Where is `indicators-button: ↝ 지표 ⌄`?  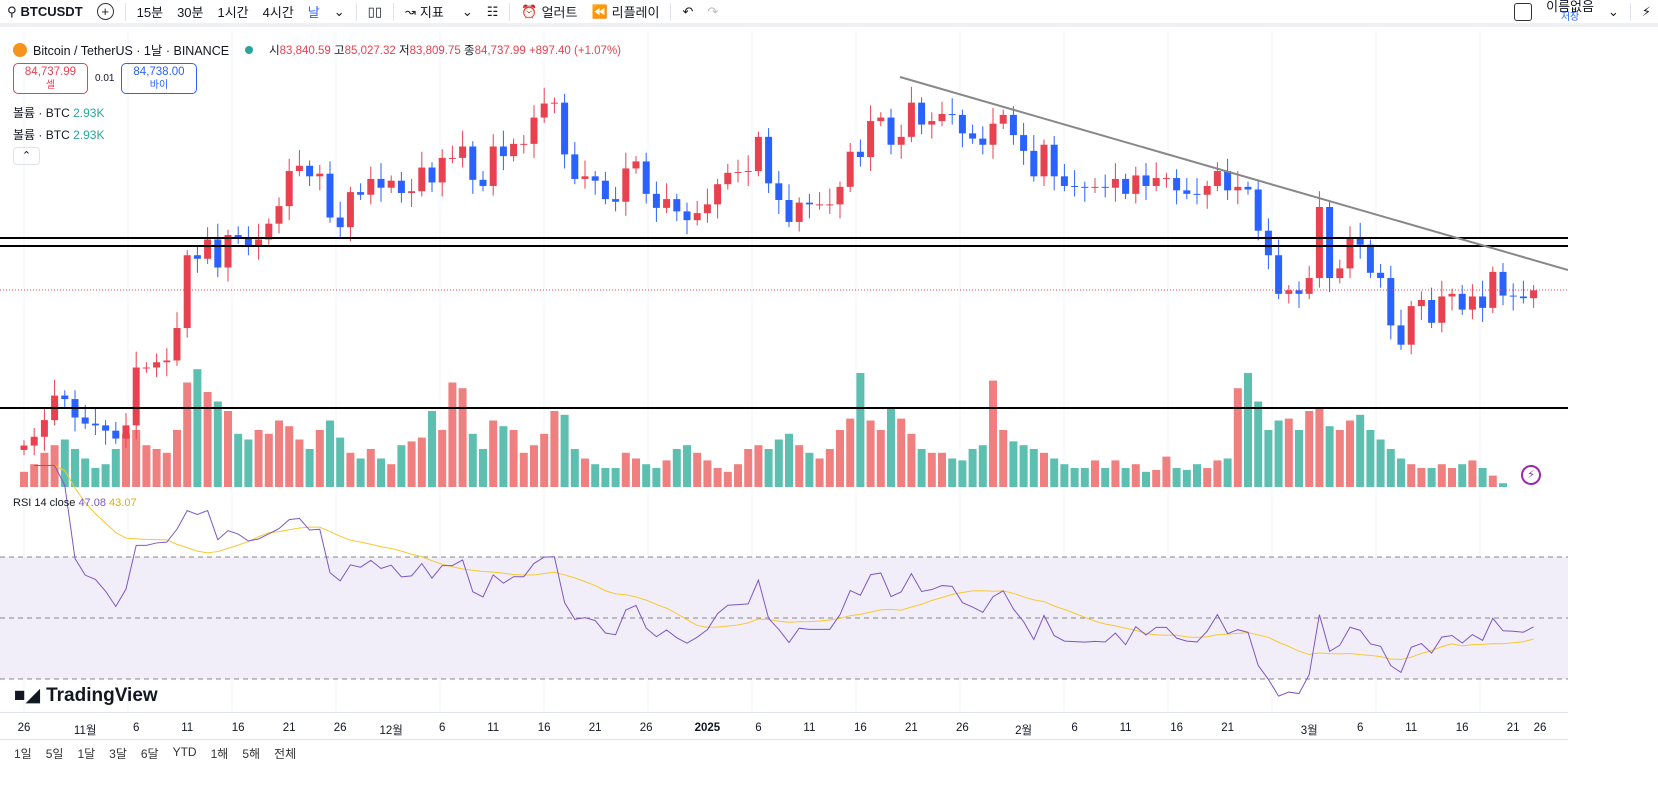
indicators-button: ↝ 지표 ⌄ is located at coordinates (438, 12).